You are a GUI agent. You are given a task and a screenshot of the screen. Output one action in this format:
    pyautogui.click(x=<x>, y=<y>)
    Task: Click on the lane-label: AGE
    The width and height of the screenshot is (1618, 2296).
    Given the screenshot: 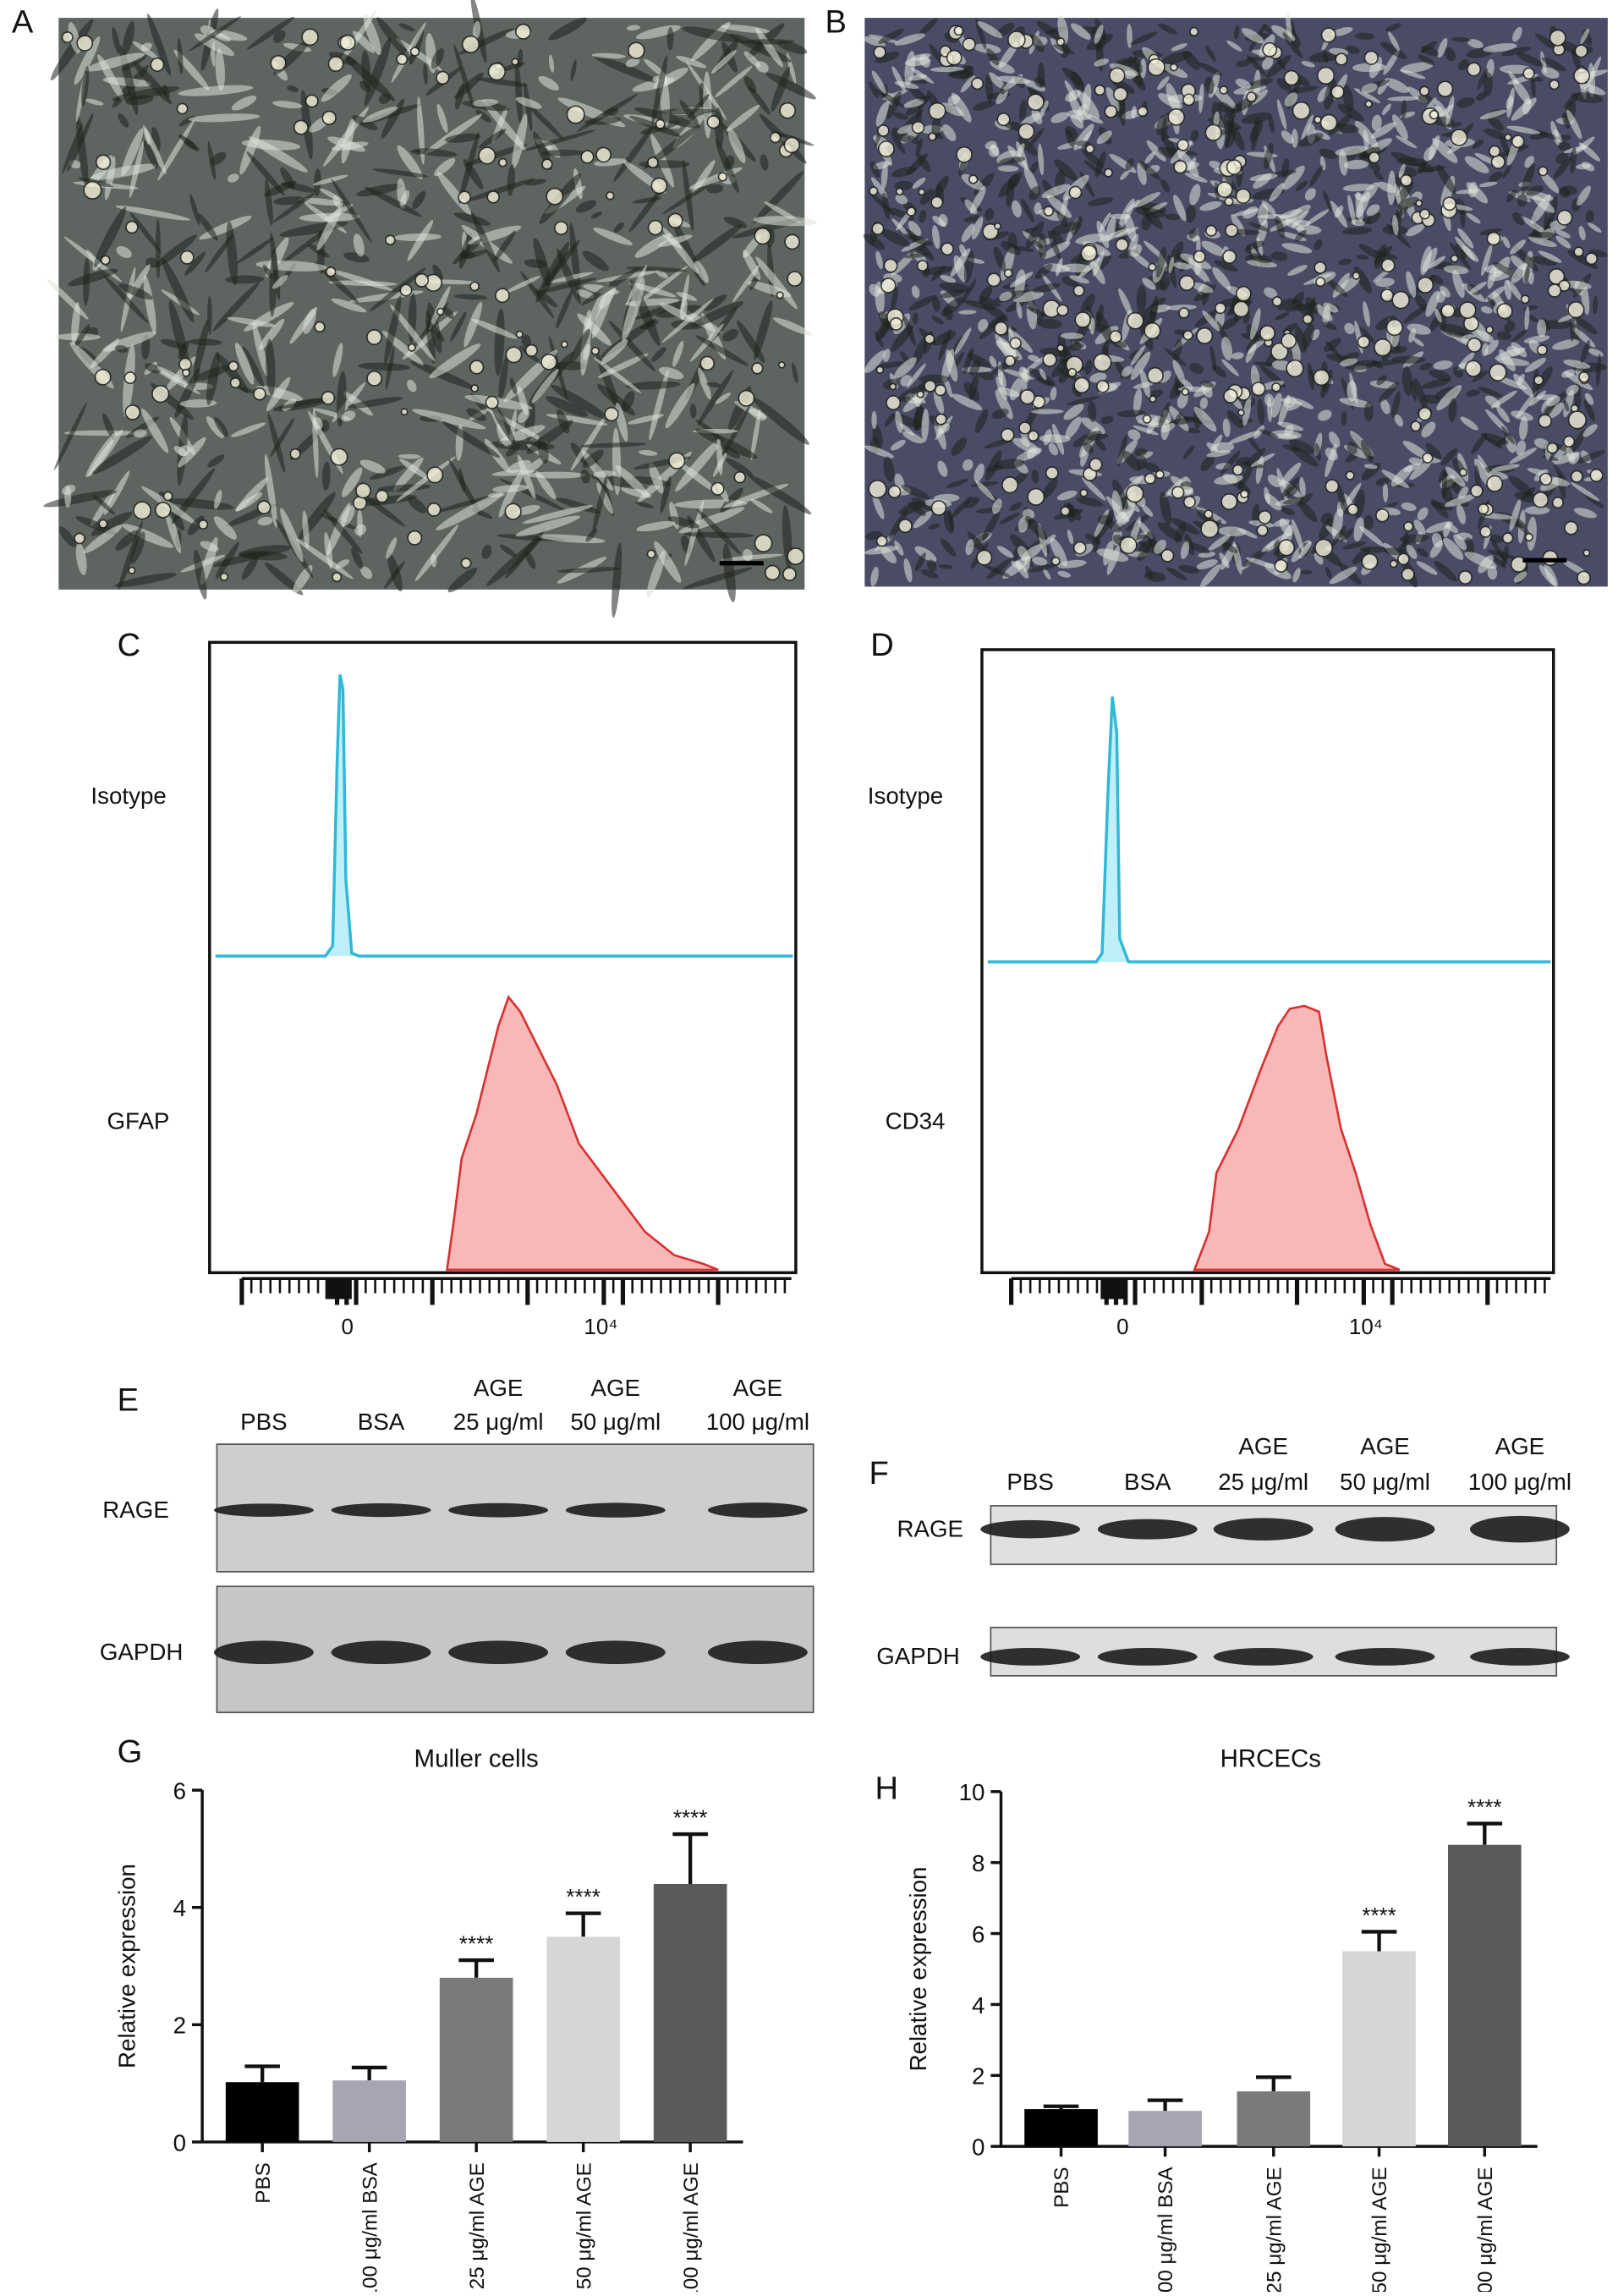 What is the action you would take?
    pyautogui.click(x=499, y=1388)
    